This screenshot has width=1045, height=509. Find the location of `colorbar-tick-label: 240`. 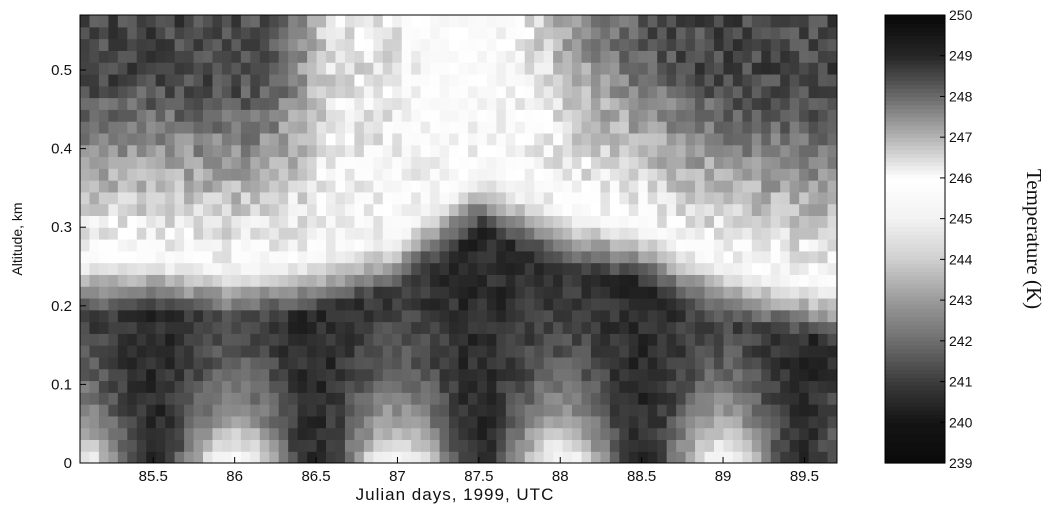

colorbar-tick-label: 240 is located at coordinates (961, 422).